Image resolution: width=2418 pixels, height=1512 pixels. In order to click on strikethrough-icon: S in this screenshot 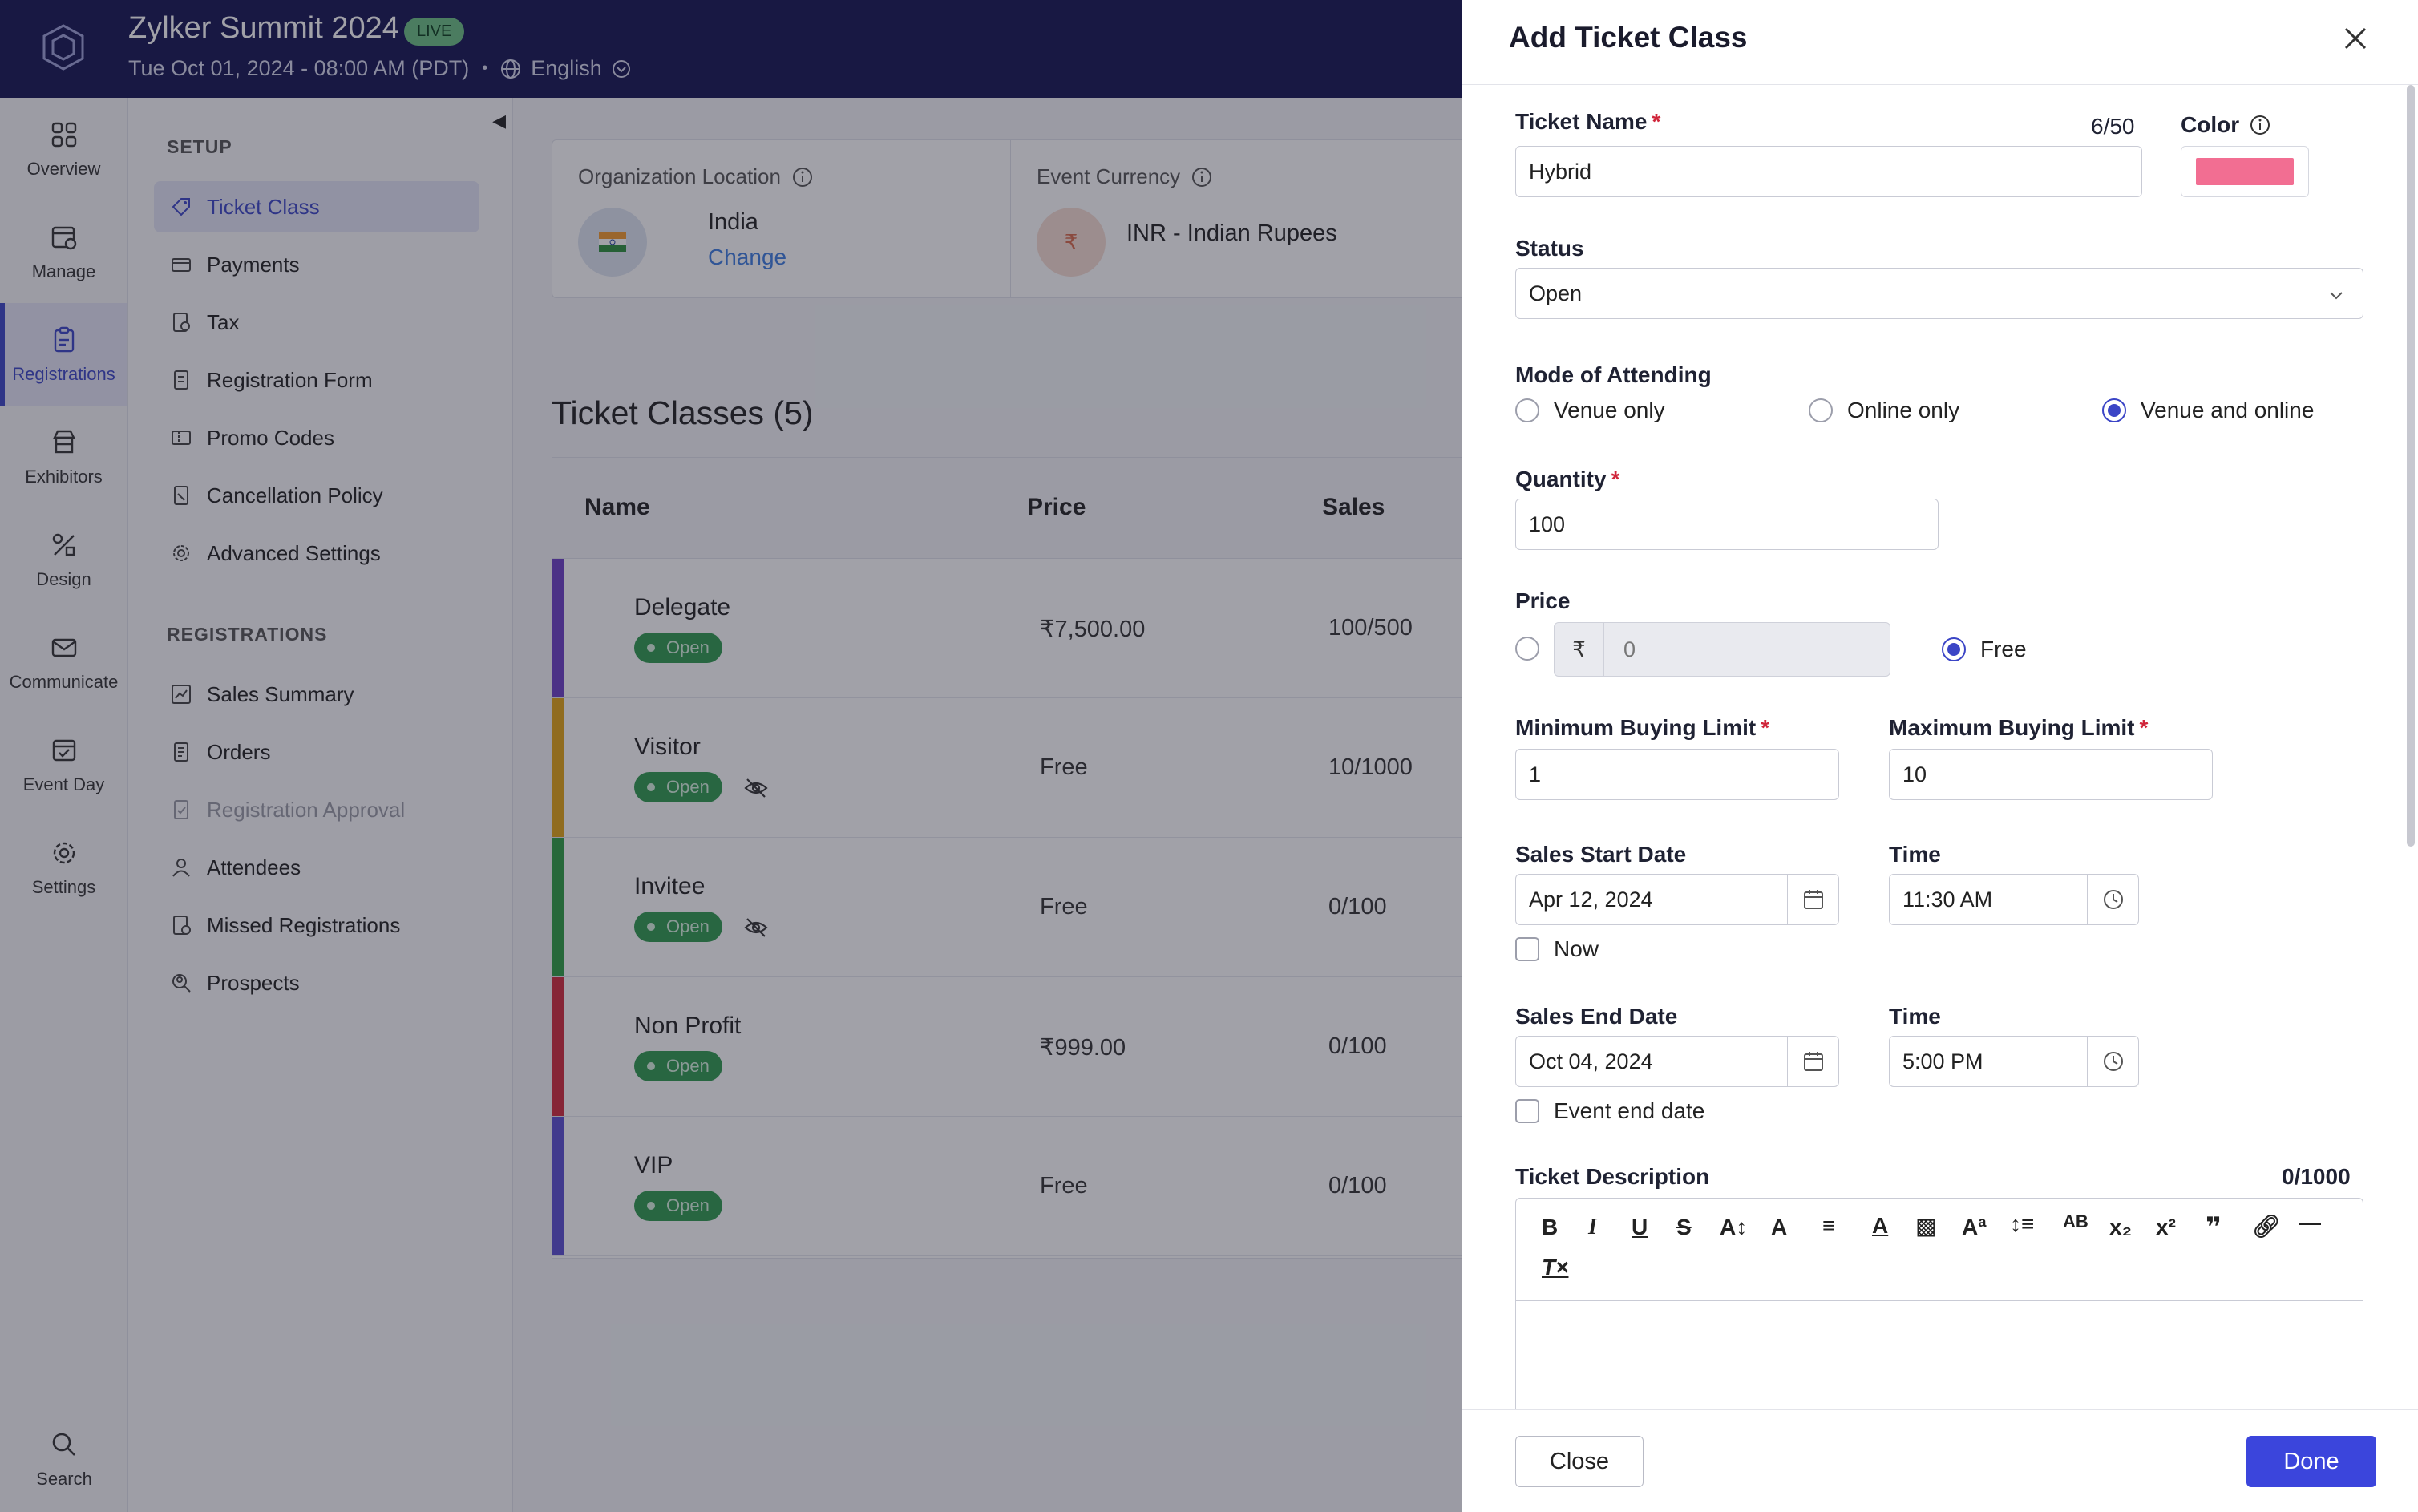, I will do `click(1684, 1227)`.